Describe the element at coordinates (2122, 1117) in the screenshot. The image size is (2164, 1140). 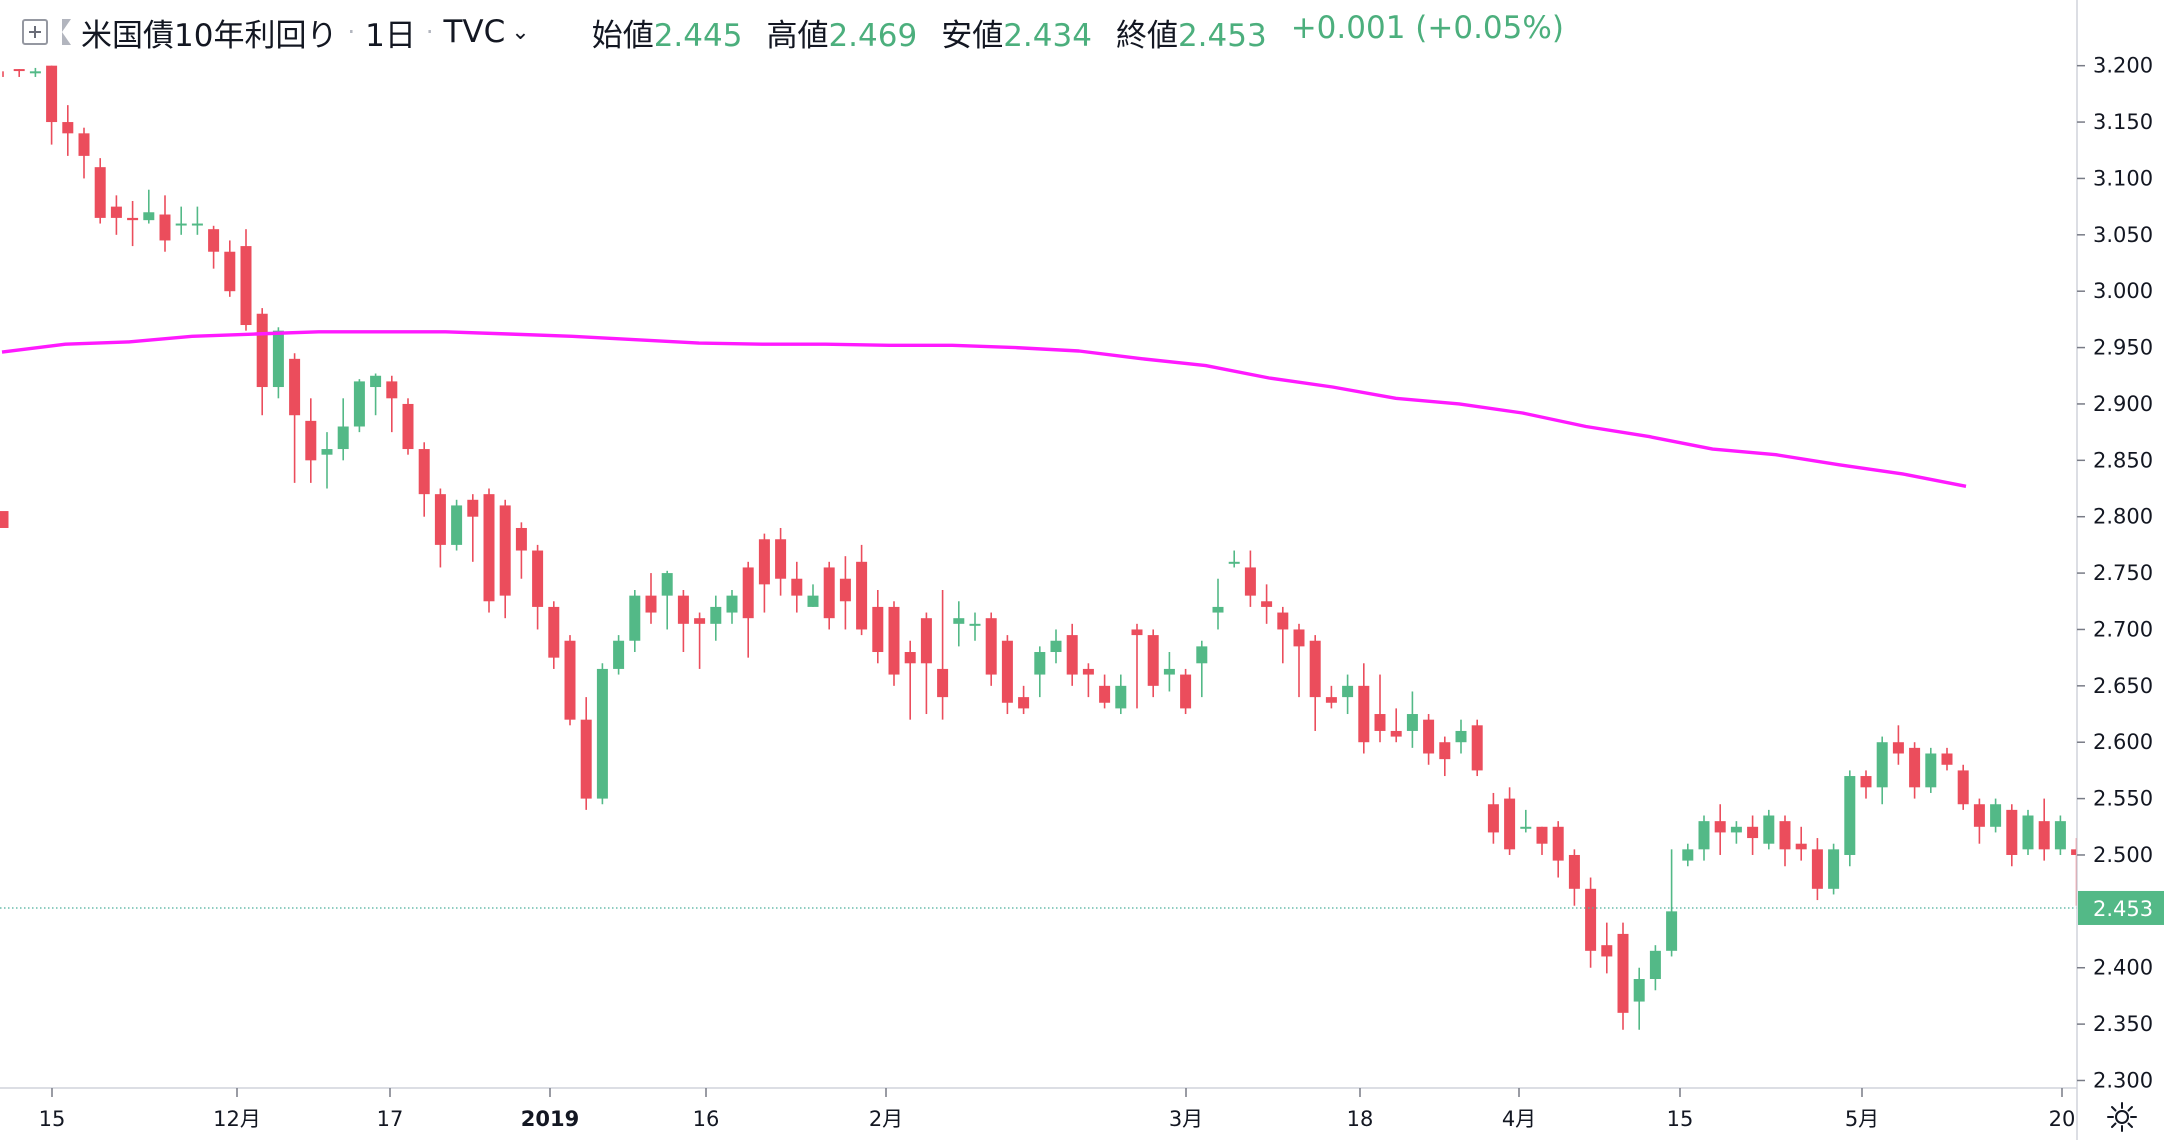
I see `gear-icon` at that location.